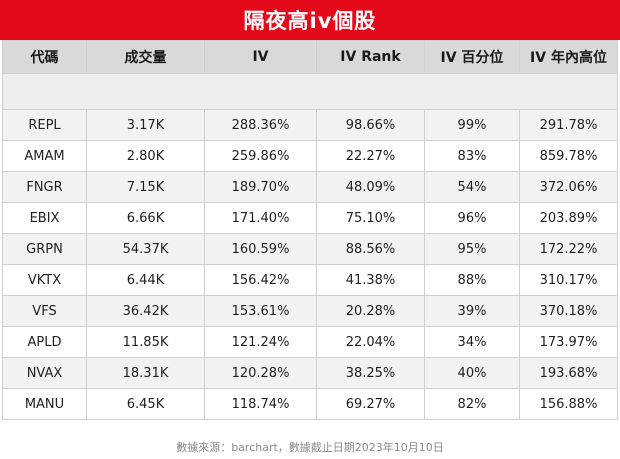 The height and width of the screenshot is (459, 620). Describe the element at coordinates (145, 249) in the screenshot. I see `cell-volume: 54.37K` at that location.